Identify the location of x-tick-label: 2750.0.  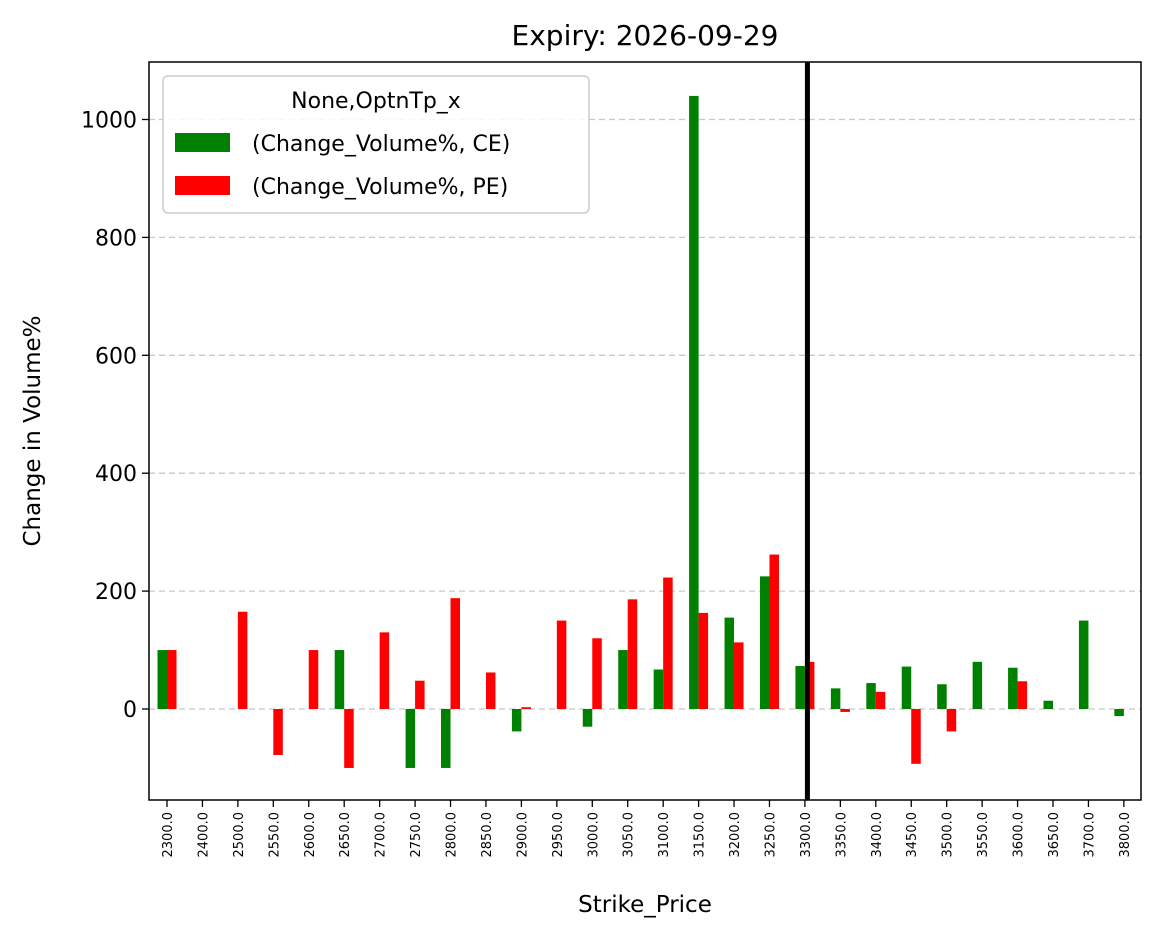
(416, 835).